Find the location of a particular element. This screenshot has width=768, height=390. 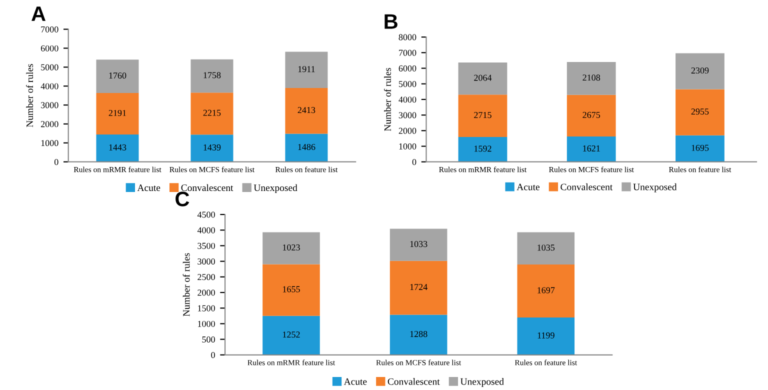

data-label: 1486 is located at coordinates (307, 147).